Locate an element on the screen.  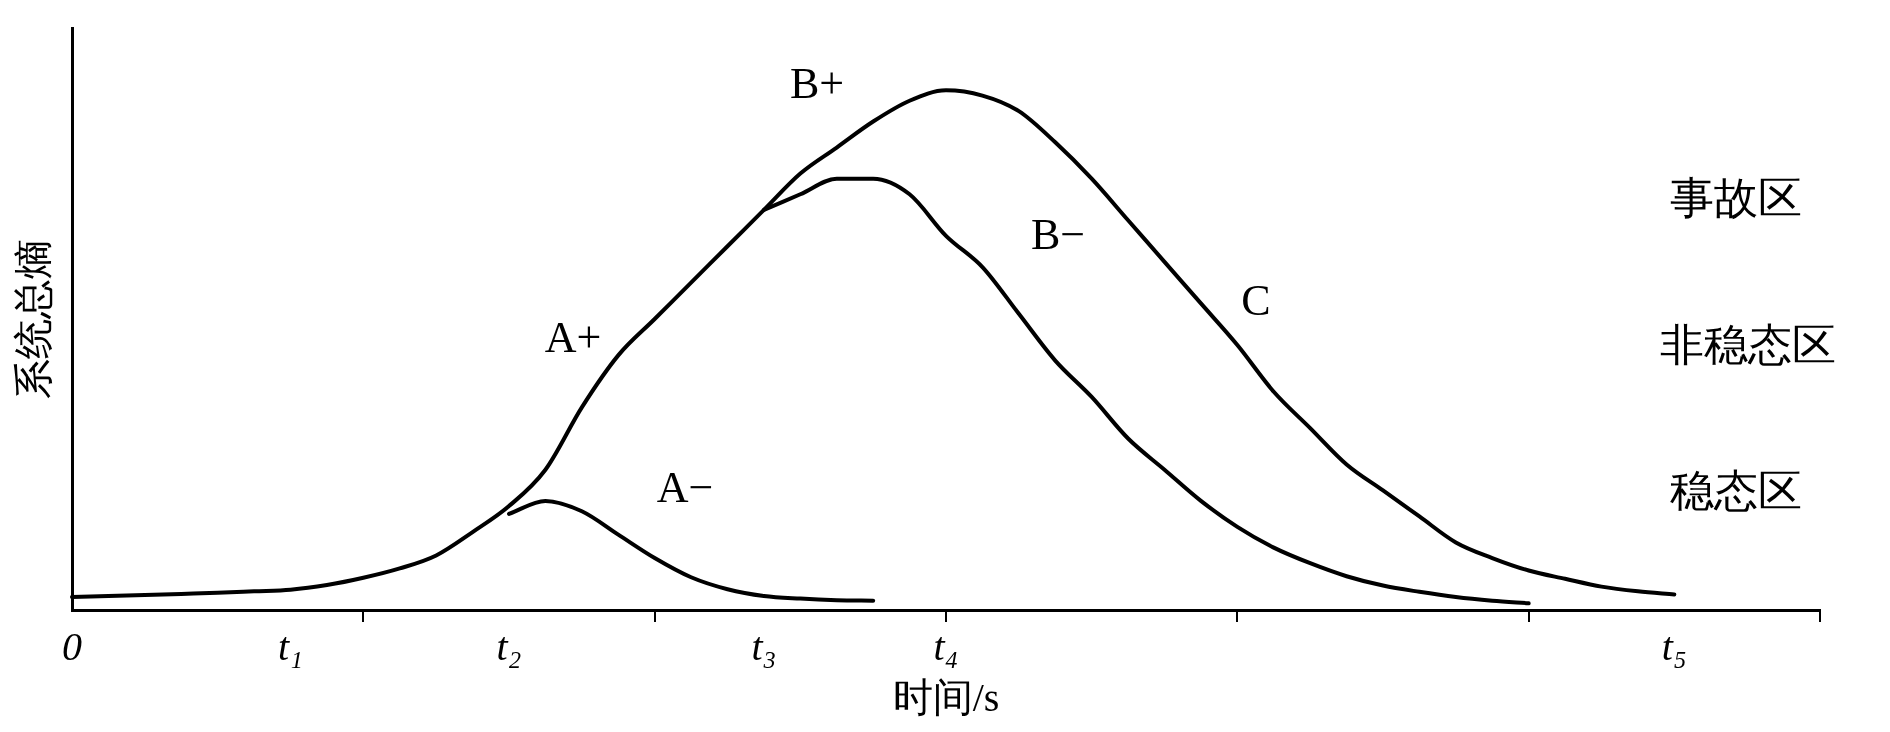
x-tick-label: t₂ is located at coordinates (509, 646).